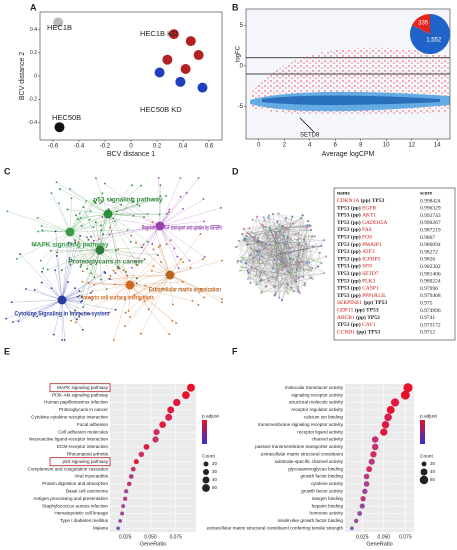 This screenshot has height=550, width=457. I want to click on interaction-part: TP53, so click(343, 296).